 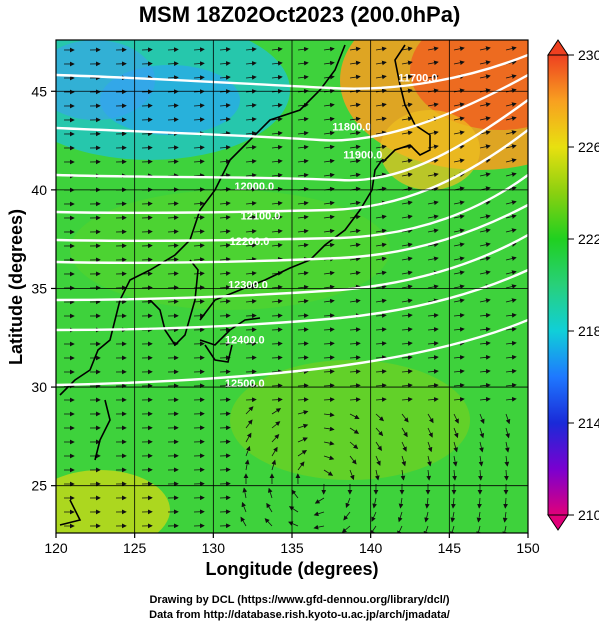 What do you see at coordinates (39, 288) in the screenshot?
I see `y-tick-label: 35` at bounding box center [39, 288].